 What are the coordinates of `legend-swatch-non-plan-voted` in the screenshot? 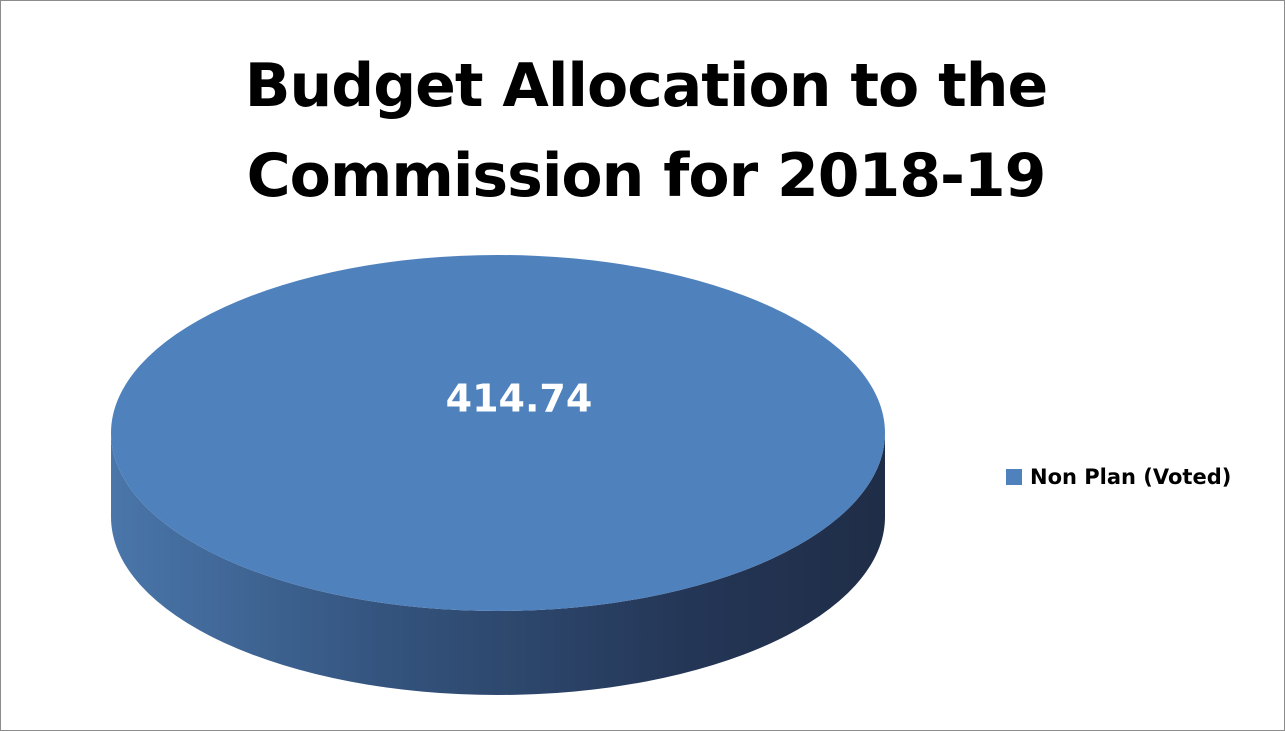 It's located at (1014, 477).